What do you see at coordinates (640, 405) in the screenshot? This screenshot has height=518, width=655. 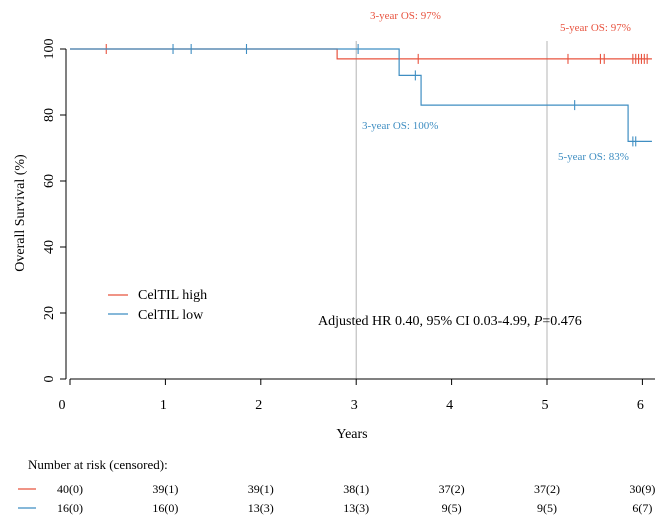 I see `x-tick-label-6: 6` at bounding box center [640, 405].